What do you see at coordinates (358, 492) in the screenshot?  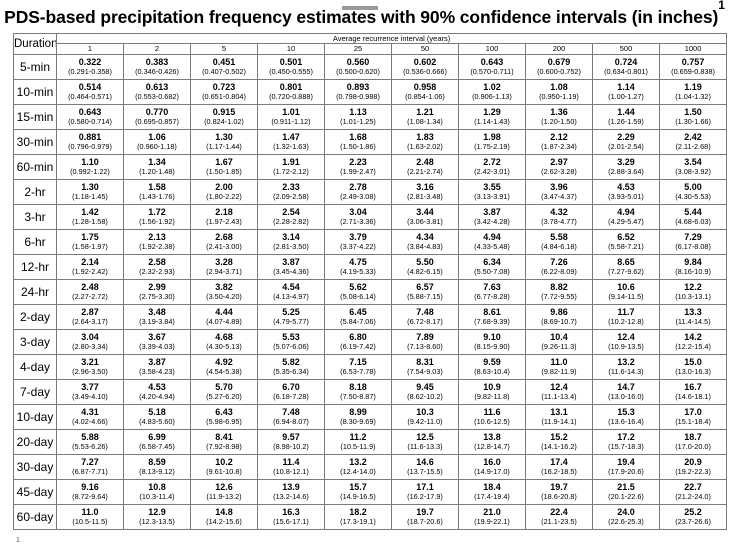 I see `estimate-cell: 15.7 (14.9-16.5)` at bounding box center [358, 492].